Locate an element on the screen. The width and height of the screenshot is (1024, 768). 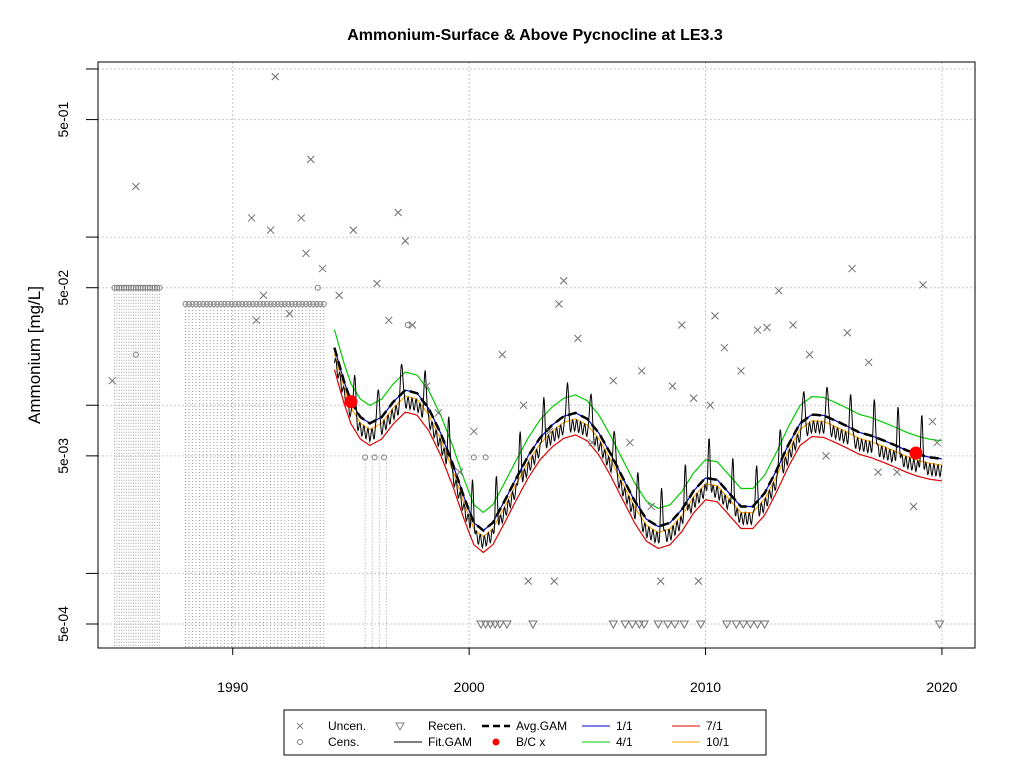
legend-box is located at coordinates (525, 732).